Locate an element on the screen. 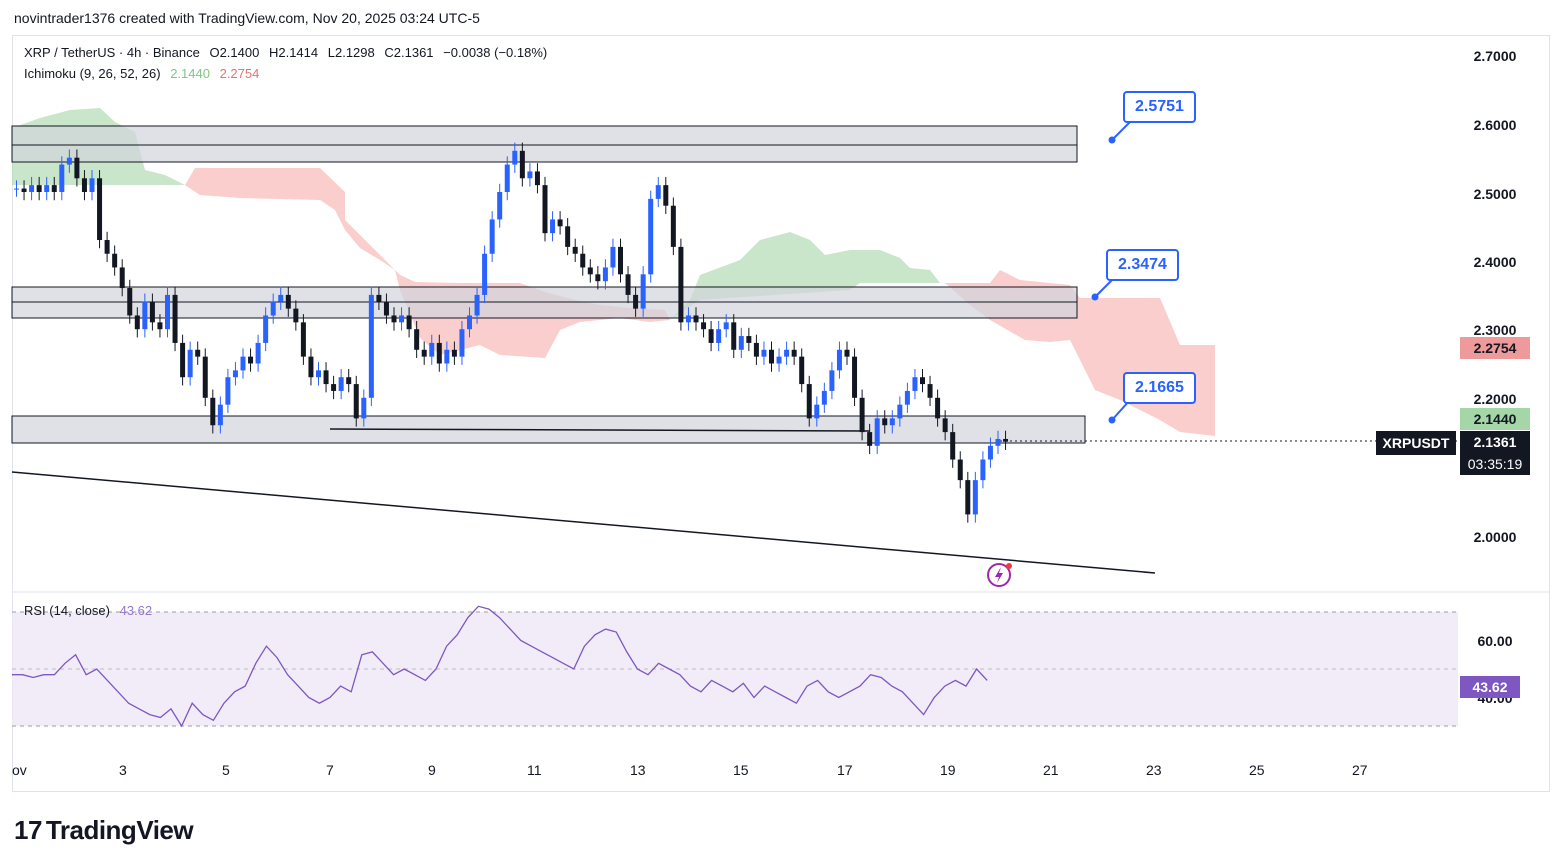 This screenshot has width=1563, height=867. time-label: 25 is located at coordinates (1257, 770).